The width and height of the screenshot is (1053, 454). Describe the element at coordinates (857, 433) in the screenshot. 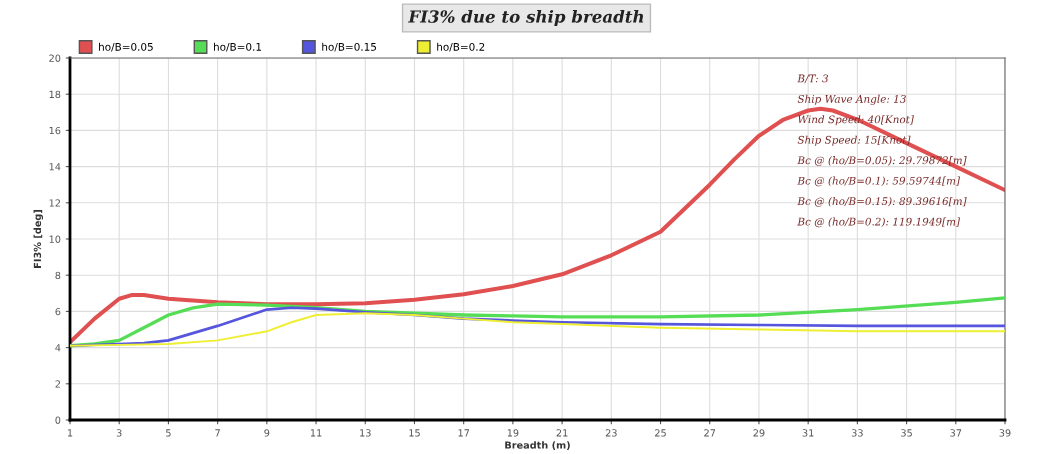

I see `x-tick-label: 33` at that location.